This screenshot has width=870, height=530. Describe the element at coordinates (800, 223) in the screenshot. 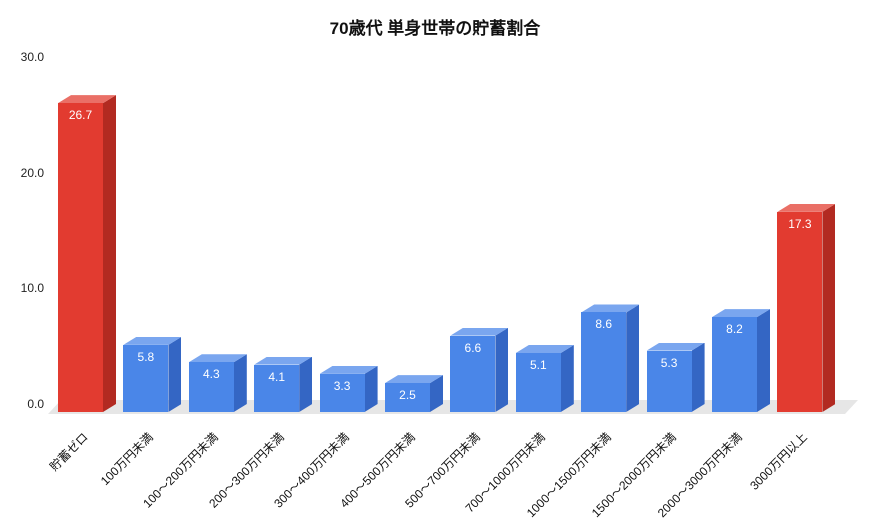

I see `bar-value-label: 17.3` at that location.